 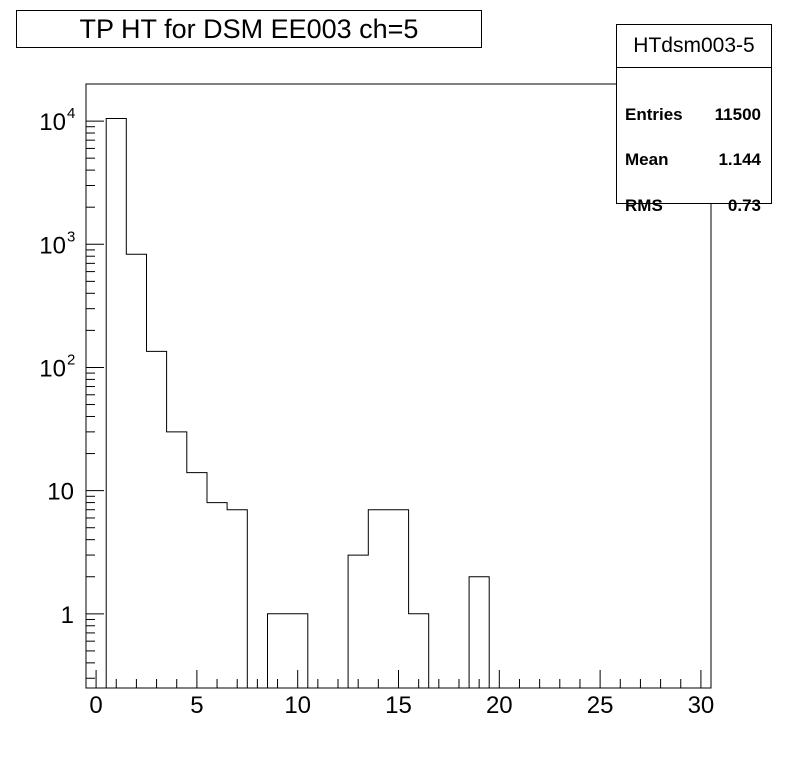 I want to click on x-tick-label: 25, so click(x=600, y=705).